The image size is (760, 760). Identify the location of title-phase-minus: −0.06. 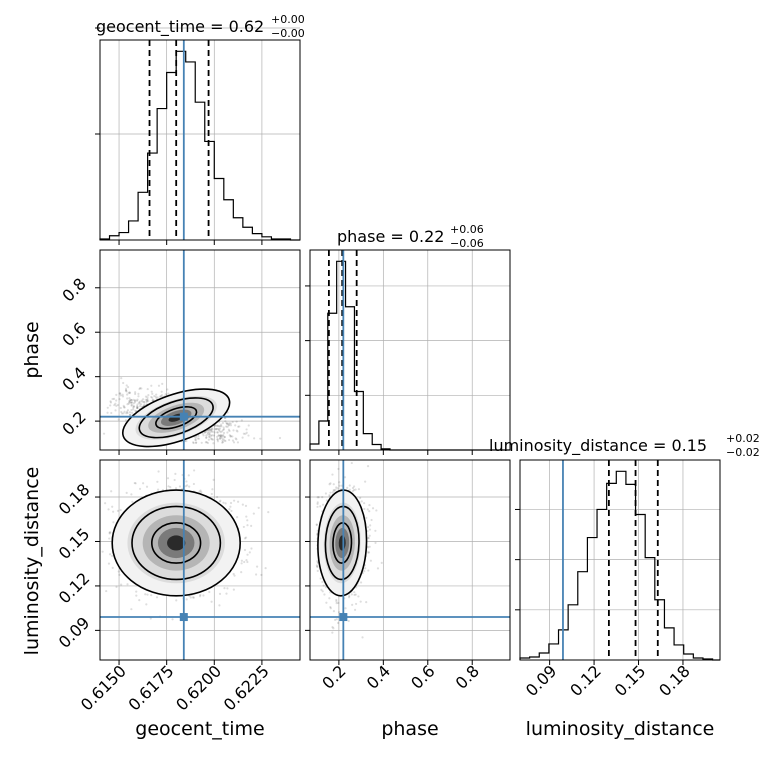
(467, 243).